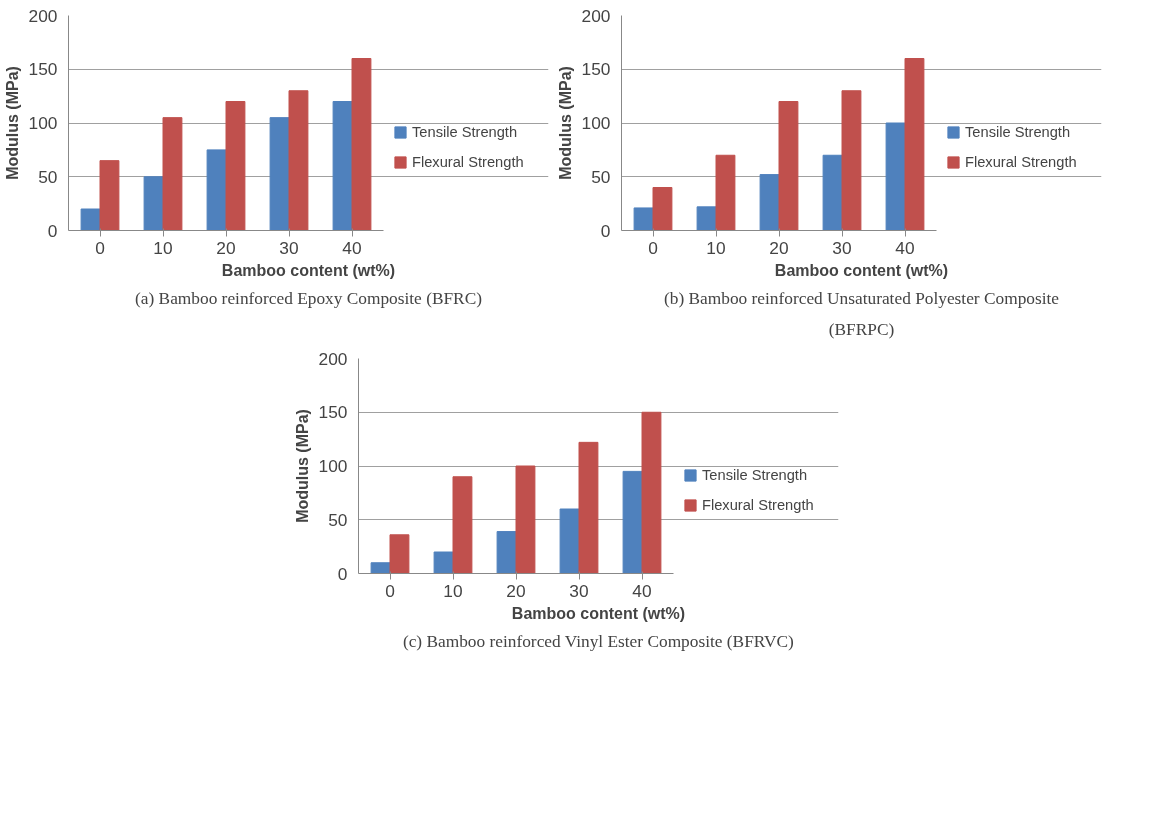 This screenshot has height=828, width=1153. Describe the element at coordinates (861, 313) in the screenshot. I see `text: (b) Bamboo reinforced Unsaturated Polyester Composite (BFRPC)` at that location.